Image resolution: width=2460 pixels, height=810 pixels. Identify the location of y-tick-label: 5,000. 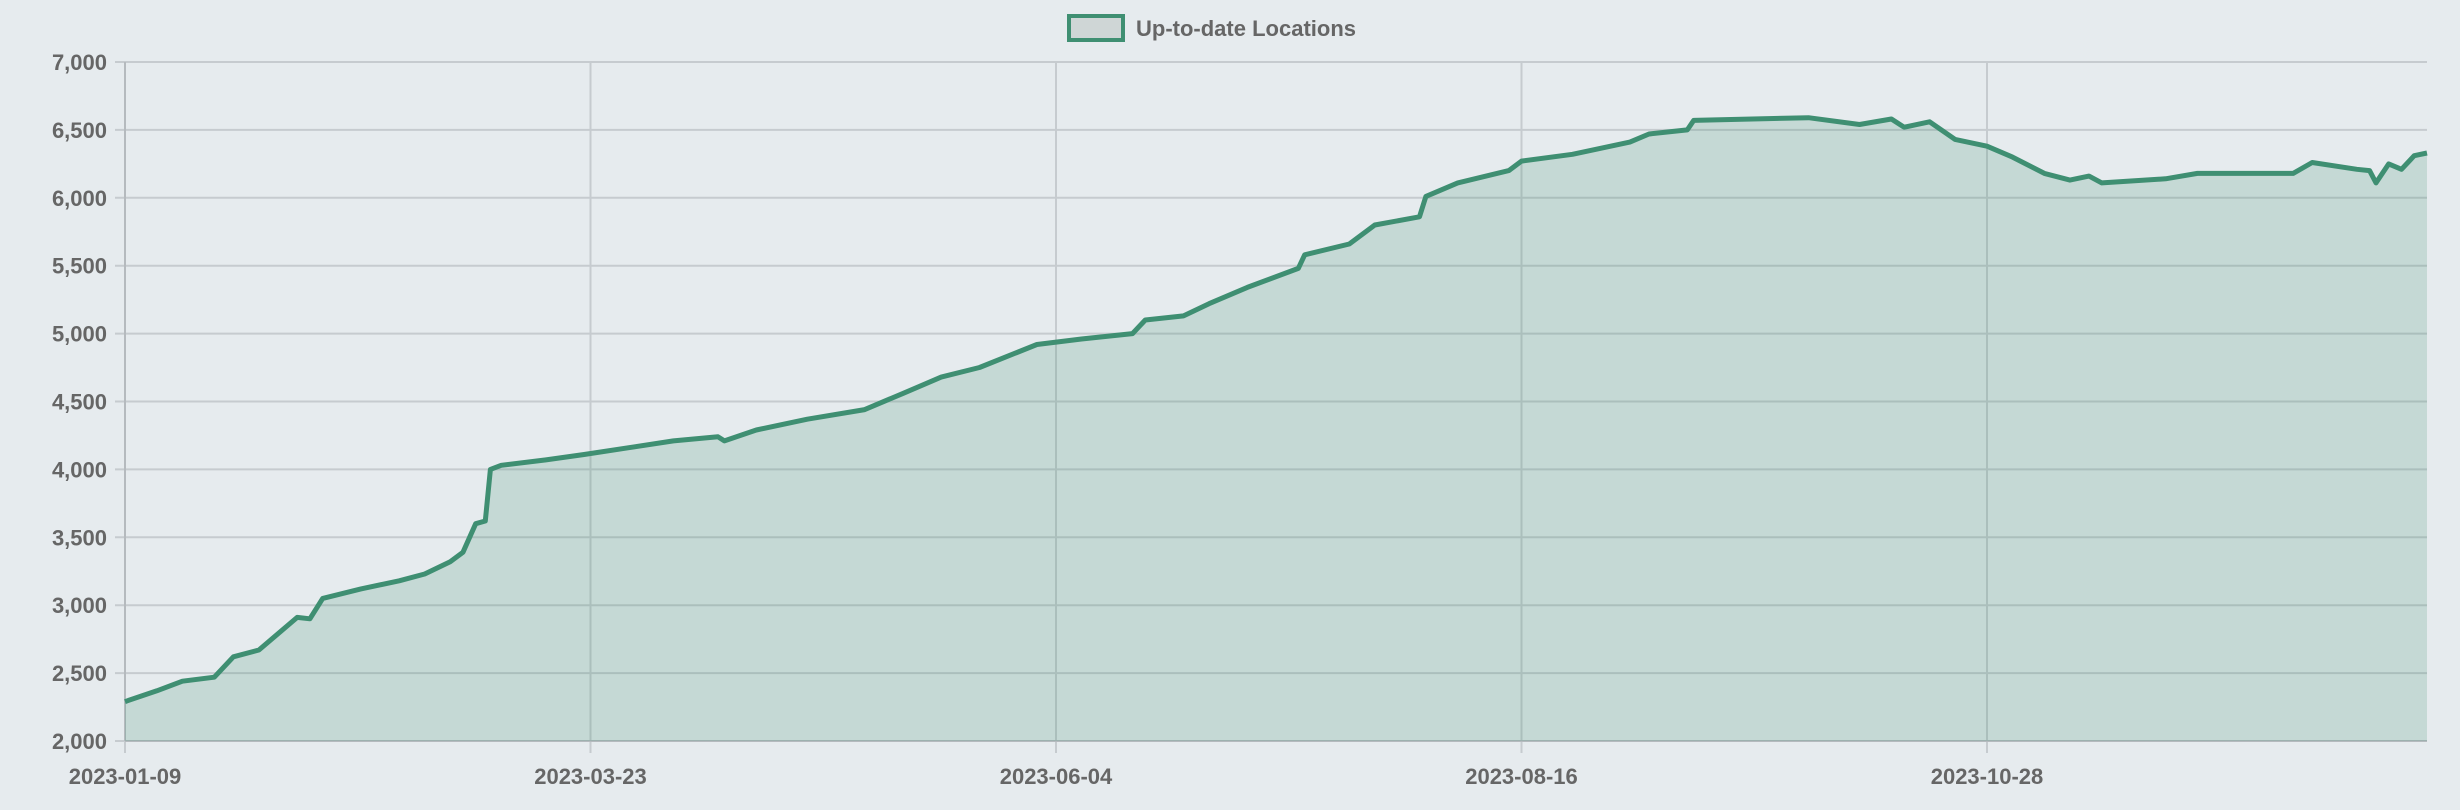
(79, 334).